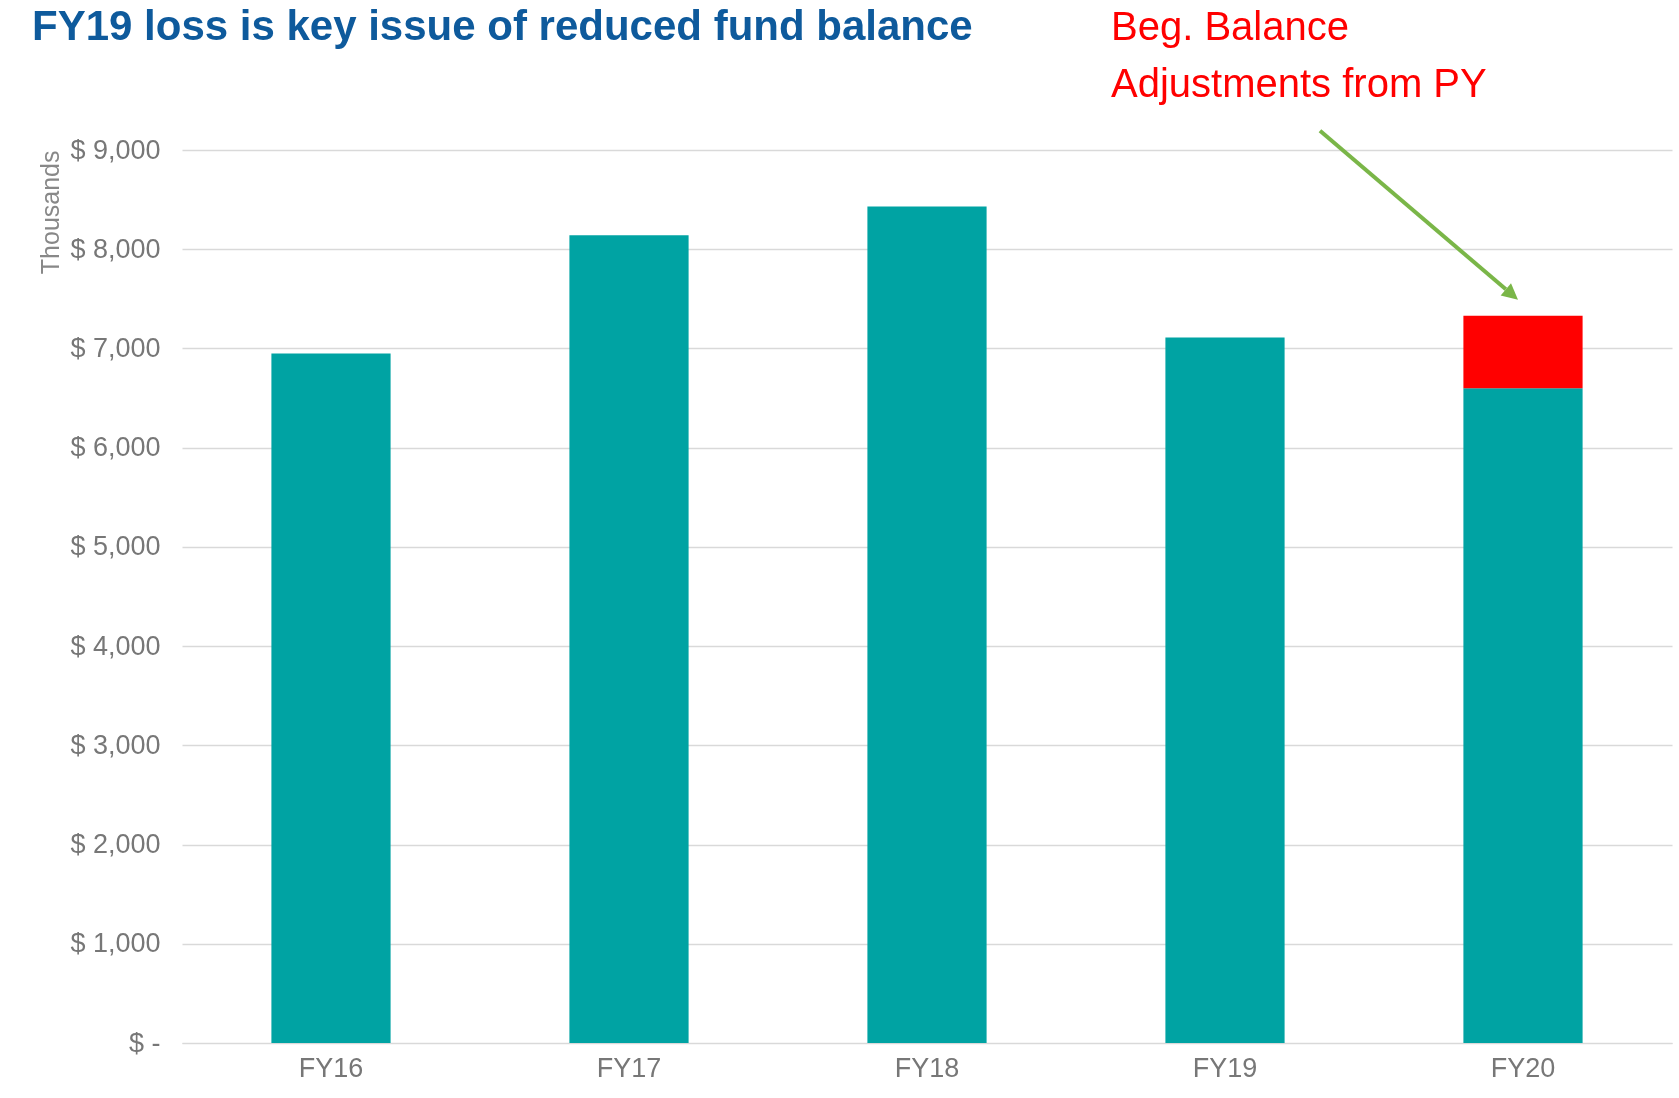  I want to click on y-tick-label: $ 1,000, so click(115, 943).